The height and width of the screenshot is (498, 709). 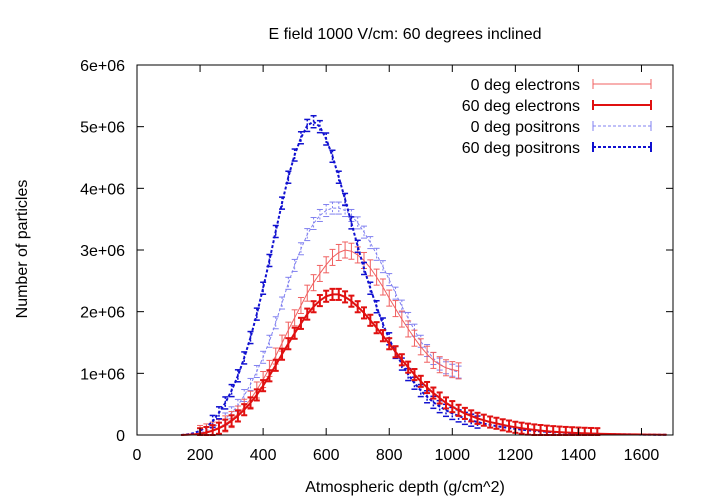 I want to click on chart-title: E field 1000 V/cm: 60 degrees inclined, so click(x=404, y=34).